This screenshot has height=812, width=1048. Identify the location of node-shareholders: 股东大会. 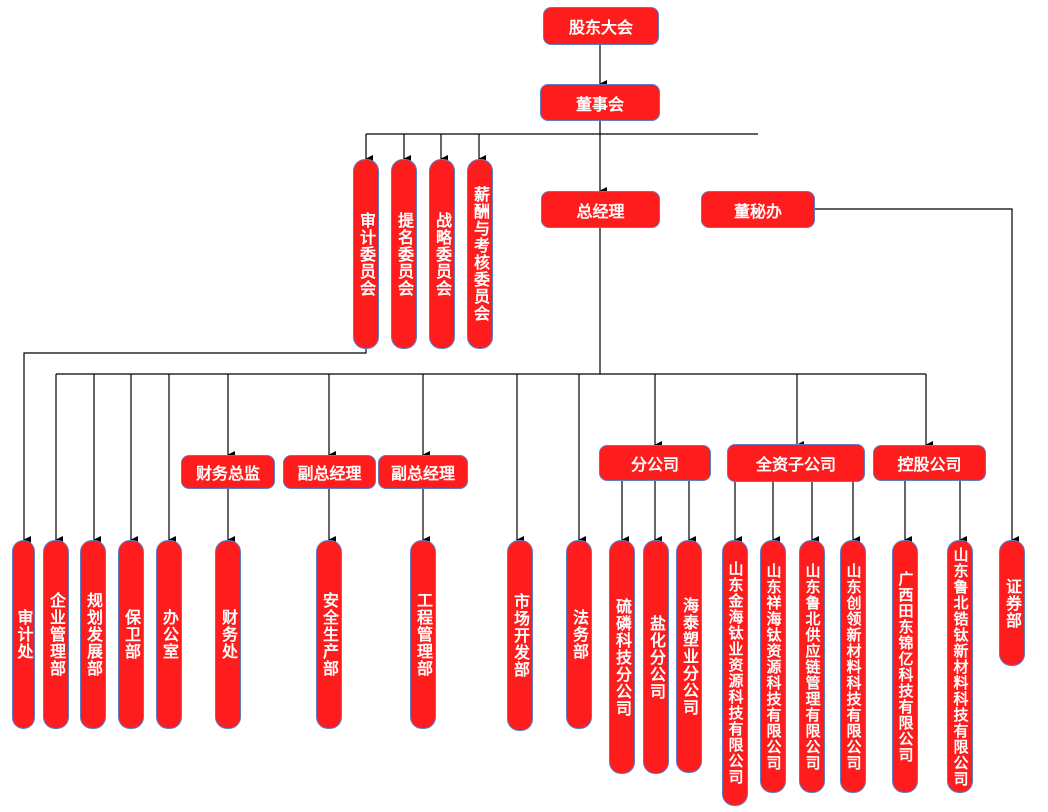
(601, 26).